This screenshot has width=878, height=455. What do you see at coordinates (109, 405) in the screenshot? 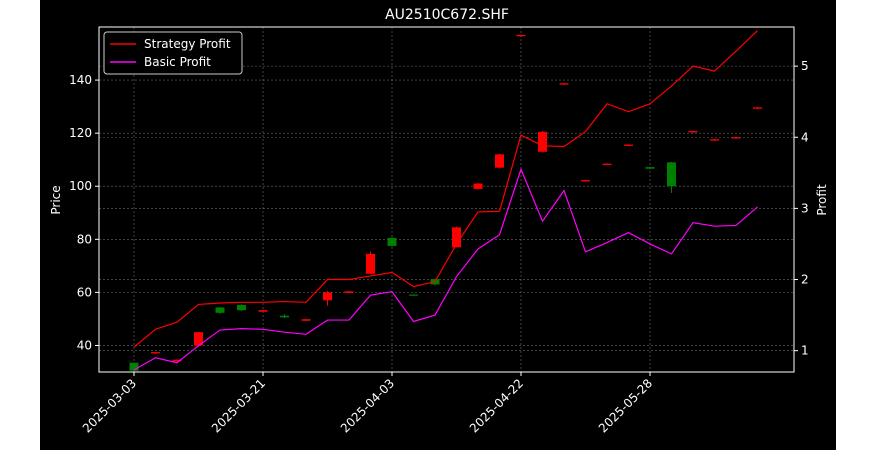
I see `x-tick-label: 2025-03-03` at bounding box center [109, 405].